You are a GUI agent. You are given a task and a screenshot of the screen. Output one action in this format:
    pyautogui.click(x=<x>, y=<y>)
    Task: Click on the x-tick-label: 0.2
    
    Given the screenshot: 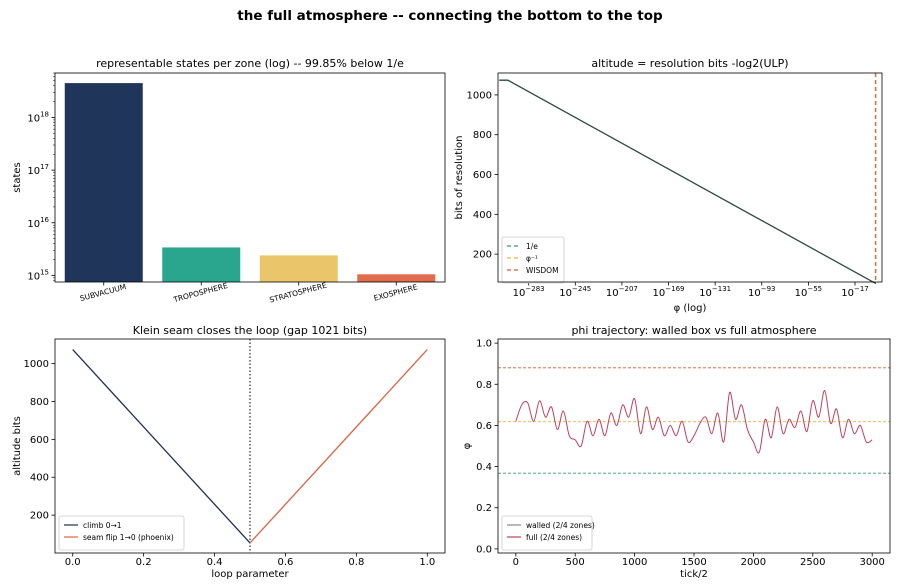 What is the action you would take?
    pyautogui.click(x=144, y=562)
    